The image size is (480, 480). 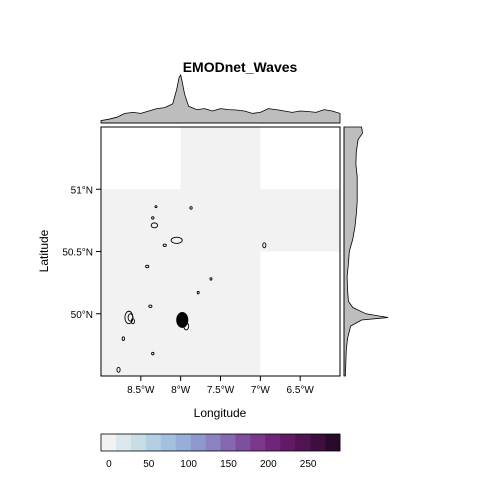 What do you see at coordinates (300, 390) in the screenshot?
I see `x-tick-label: 6.5°W` at bounding box center [300, 390].